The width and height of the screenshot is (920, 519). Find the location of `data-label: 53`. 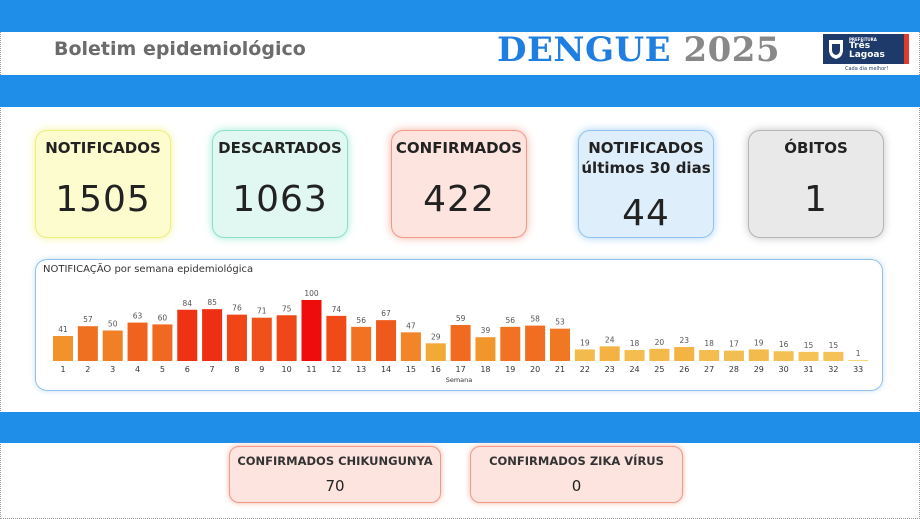

data-label: 53 is located at coordinates (560, 322).